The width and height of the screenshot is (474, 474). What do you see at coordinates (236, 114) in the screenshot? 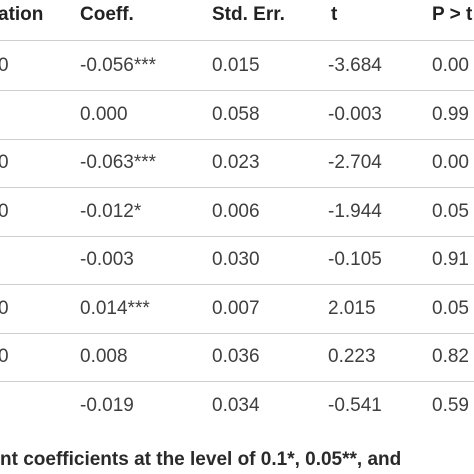
I see `table-cell: 0.058` at bounding box center [236, 114].